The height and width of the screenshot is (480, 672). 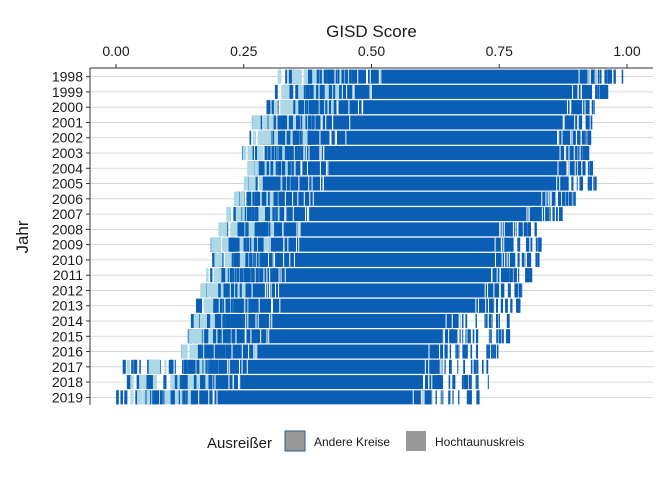 What do you see at coordinates (541, 214) in the screenshot?
I see `strip-tick-2007` at bounding box center [541, 214].